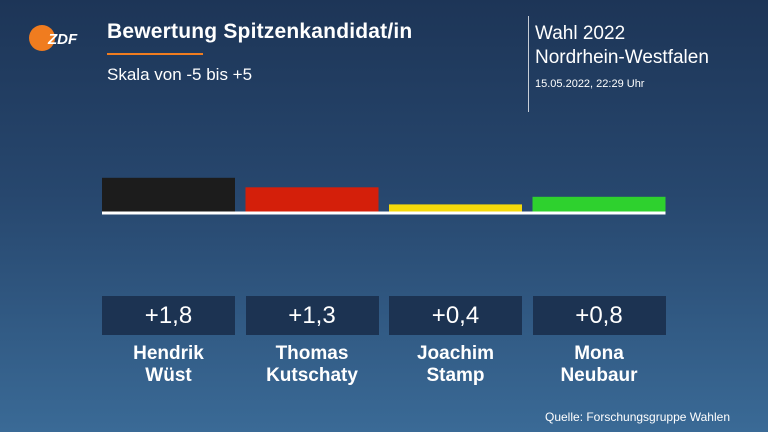  I want to click on svg-text: ZDF, so click(62, 39).